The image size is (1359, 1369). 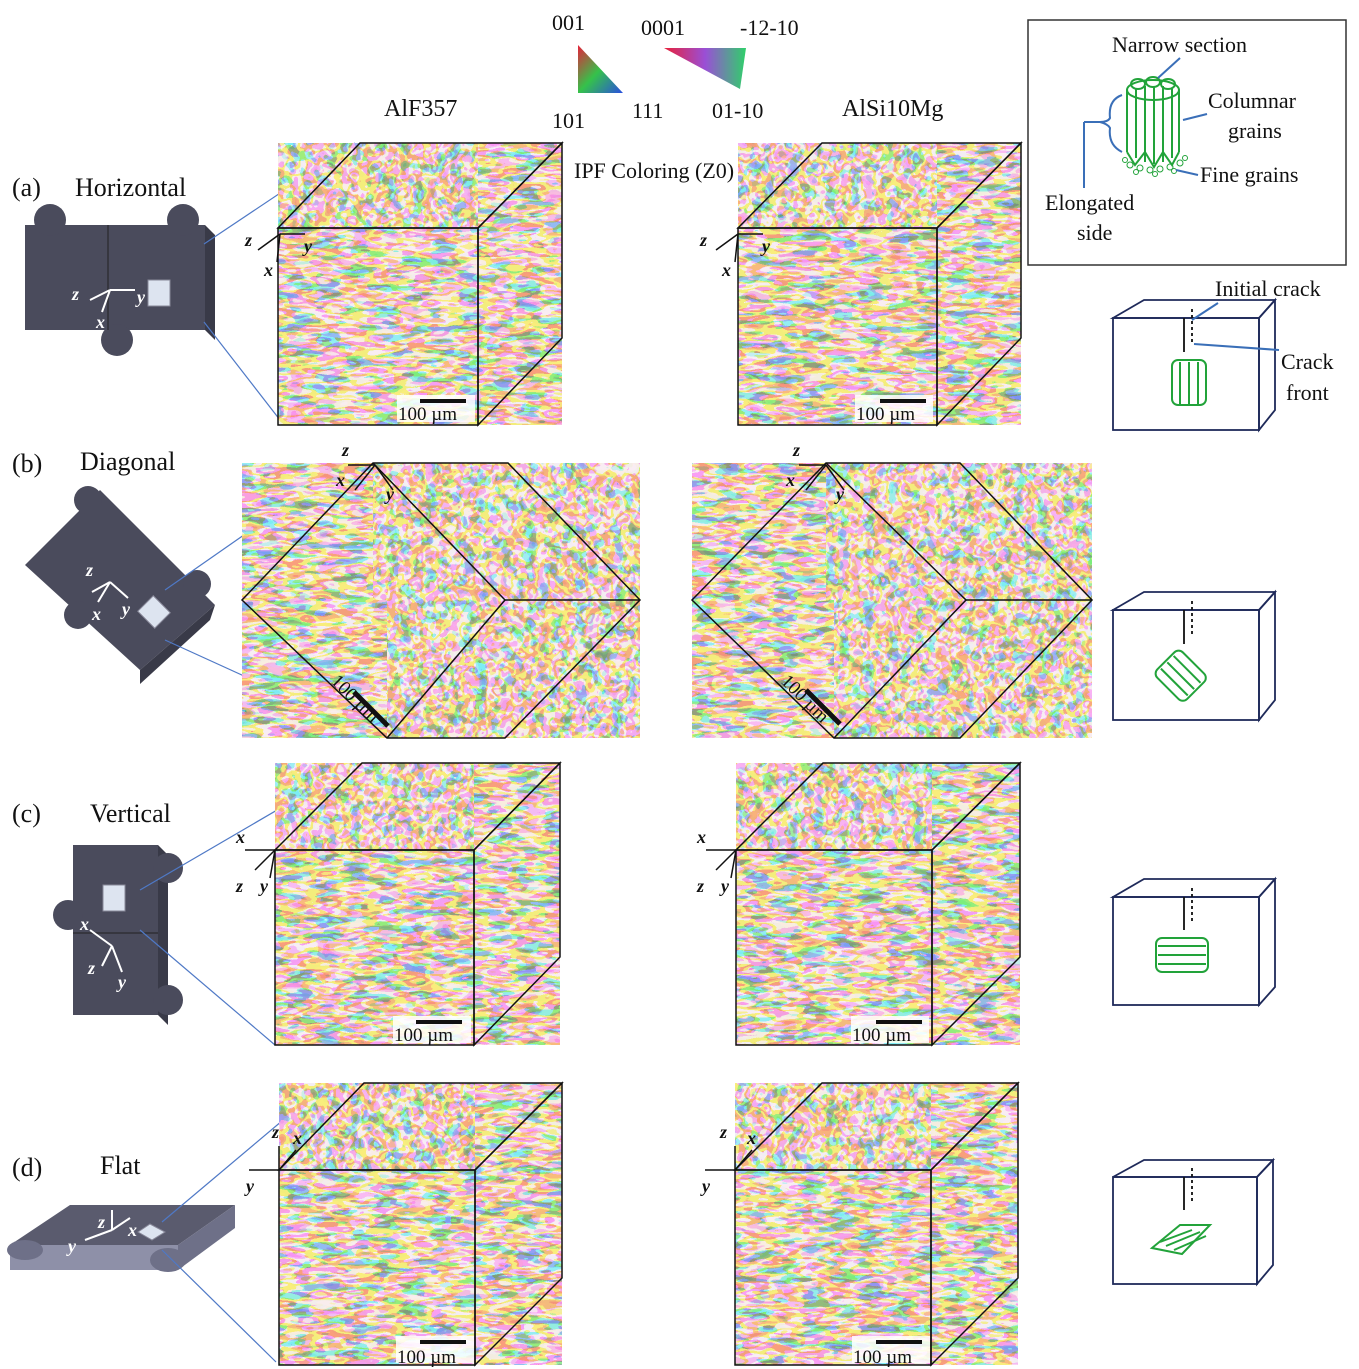 I want to click on ebsd-cube-d-alf357: 100 µm, so click(x=420, y=1224).